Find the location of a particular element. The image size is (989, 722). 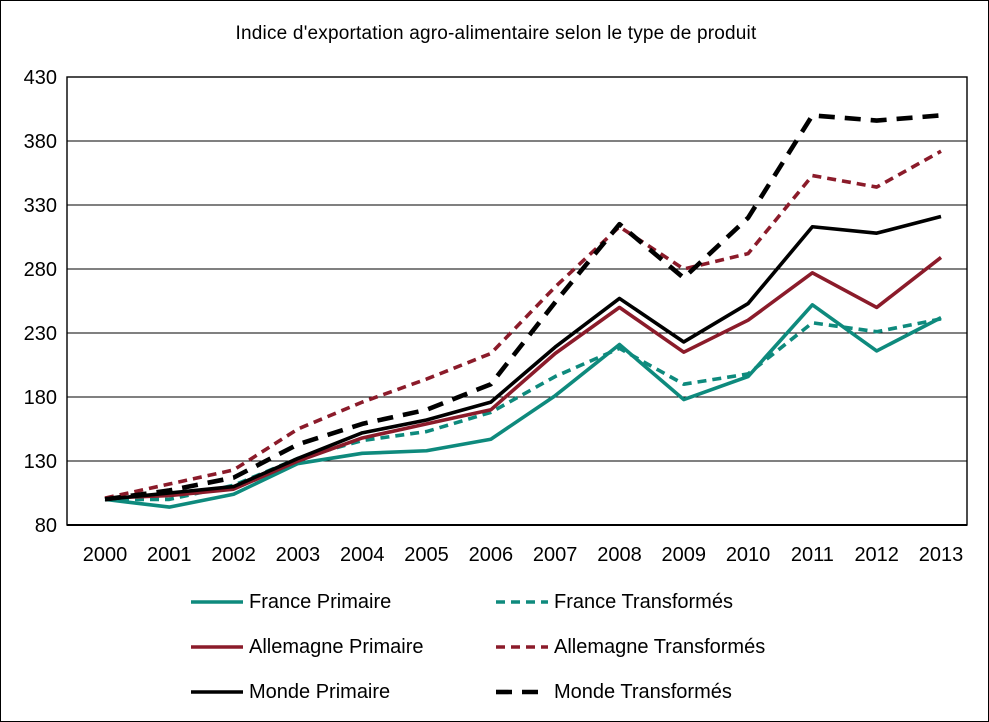

y-tick-label: 180 is located at coordinates (40, 398).